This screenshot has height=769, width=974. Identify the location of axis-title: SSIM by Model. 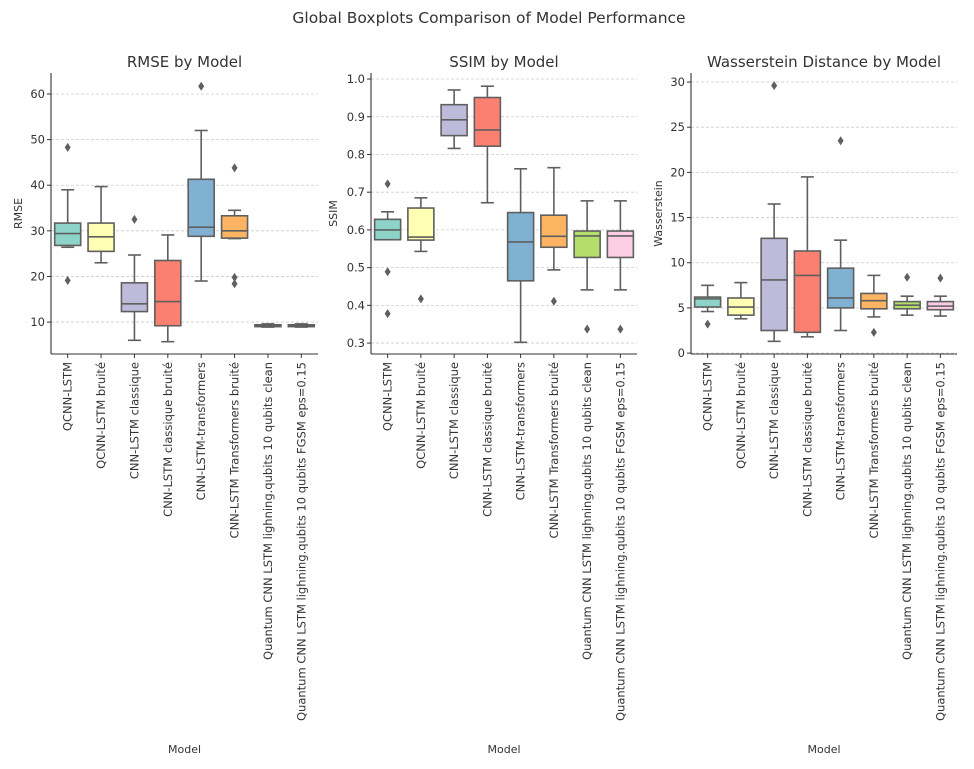
(503, 62).